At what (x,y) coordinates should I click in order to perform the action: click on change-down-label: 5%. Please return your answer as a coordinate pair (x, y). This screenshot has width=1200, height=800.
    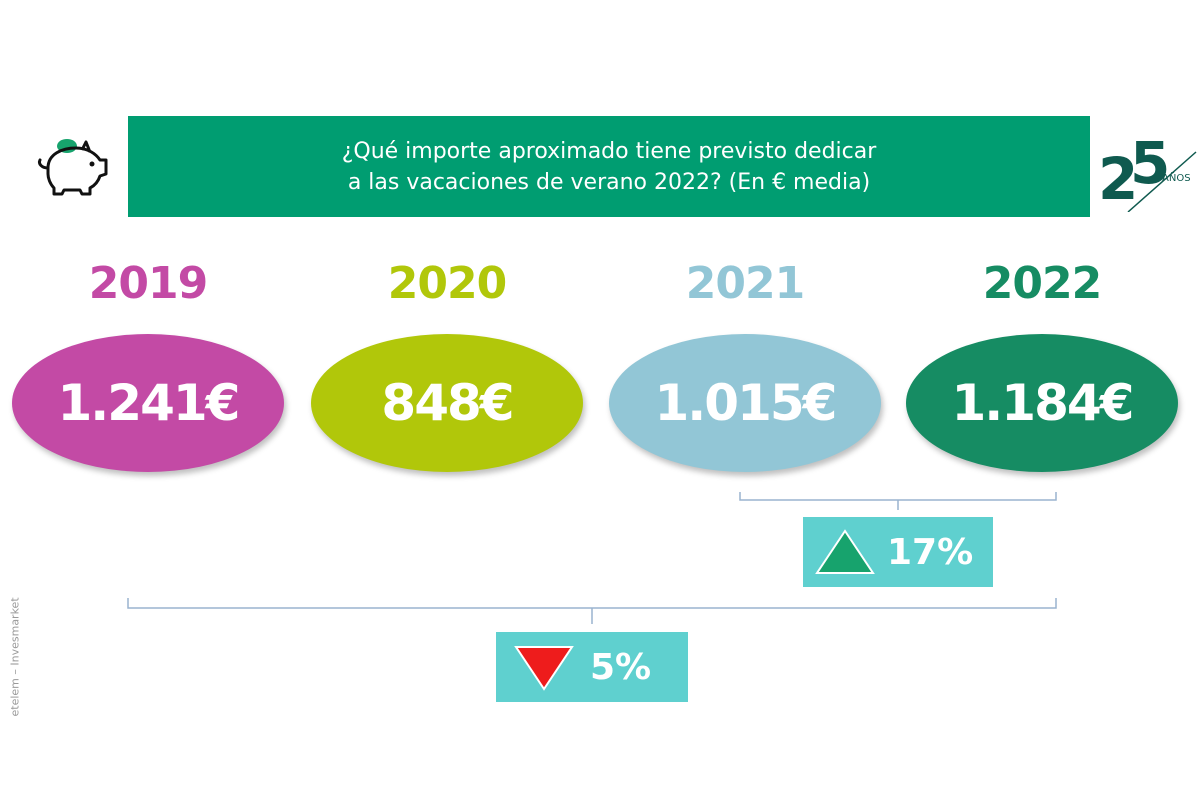
    Looking at the image, I should click on (621, 667).